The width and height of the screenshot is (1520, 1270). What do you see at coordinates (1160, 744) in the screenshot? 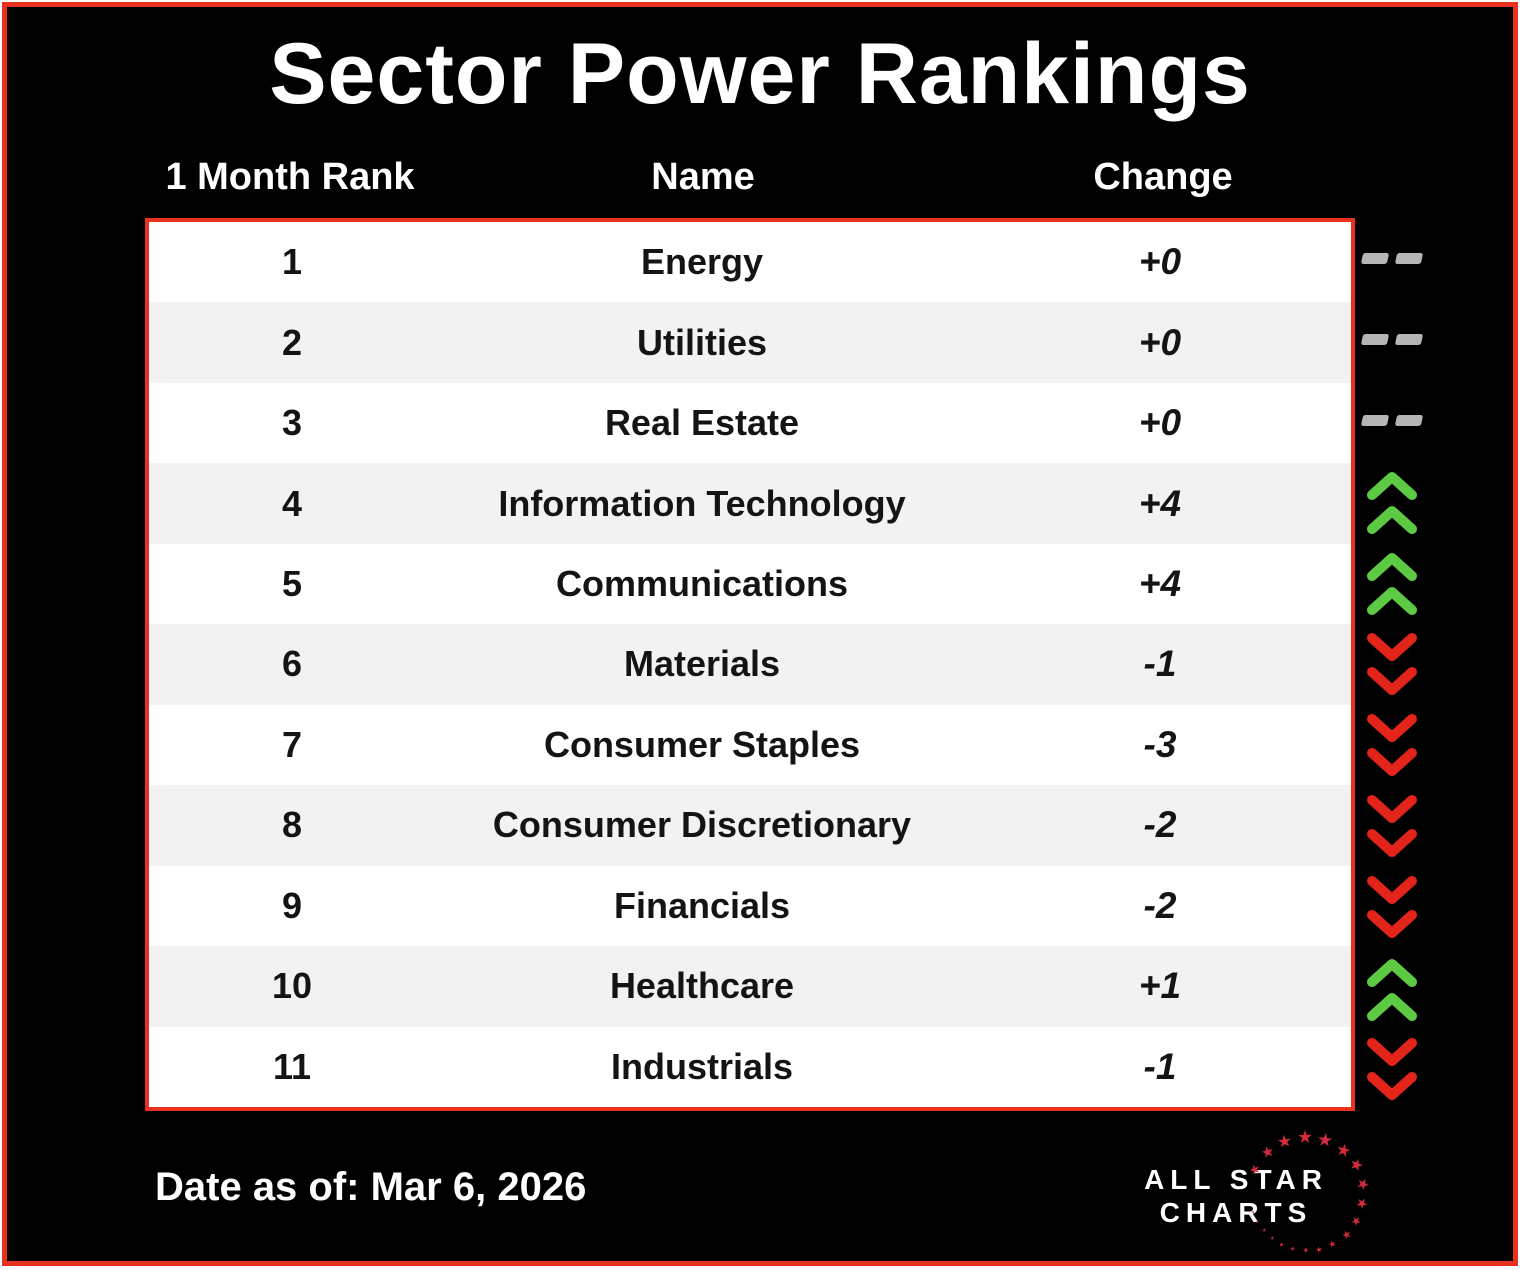
I see `change-cell: -3` at bounding box center [1160, 744].